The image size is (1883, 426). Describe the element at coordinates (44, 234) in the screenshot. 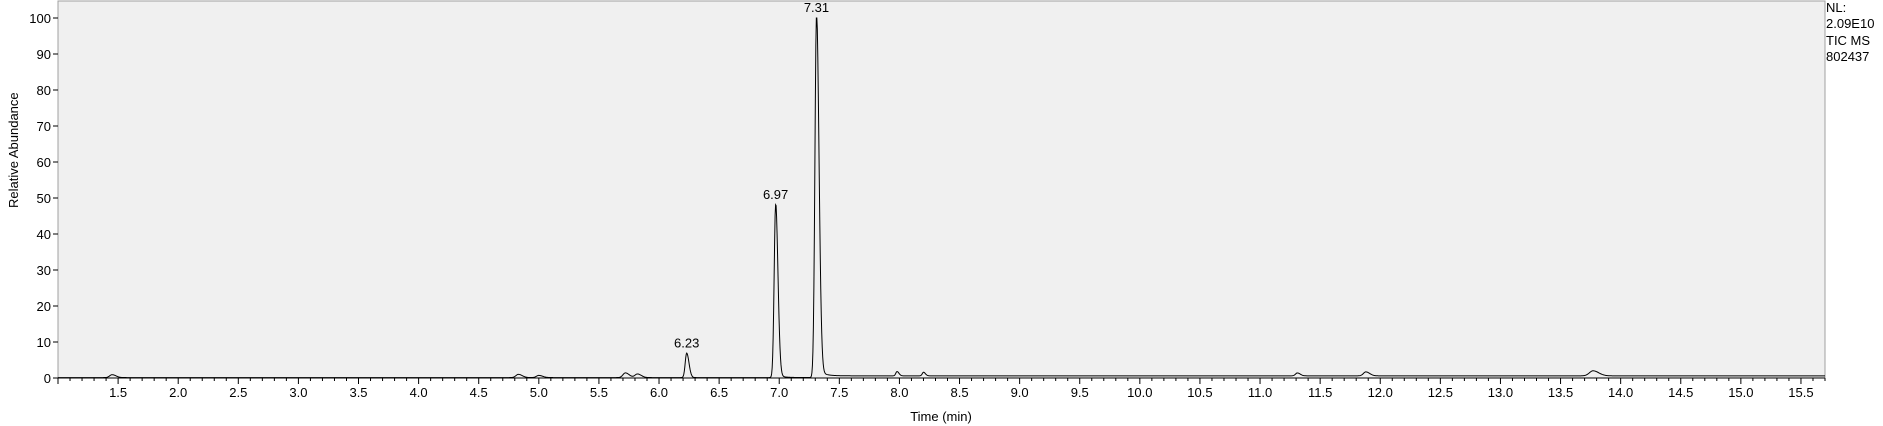

I see `y-tick-label: 40` at that location.